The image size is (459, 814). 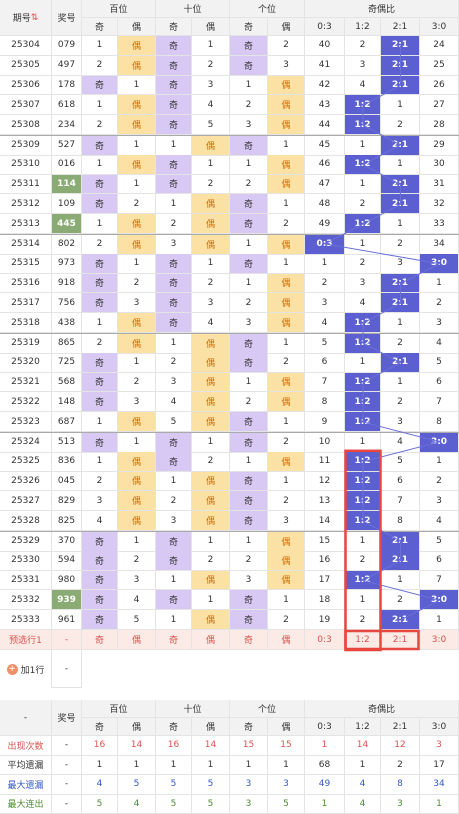 What do you see at coordinates (67, 224) in the screenshot?
I see `award-cell: 445` at bounding box center [67, 224].